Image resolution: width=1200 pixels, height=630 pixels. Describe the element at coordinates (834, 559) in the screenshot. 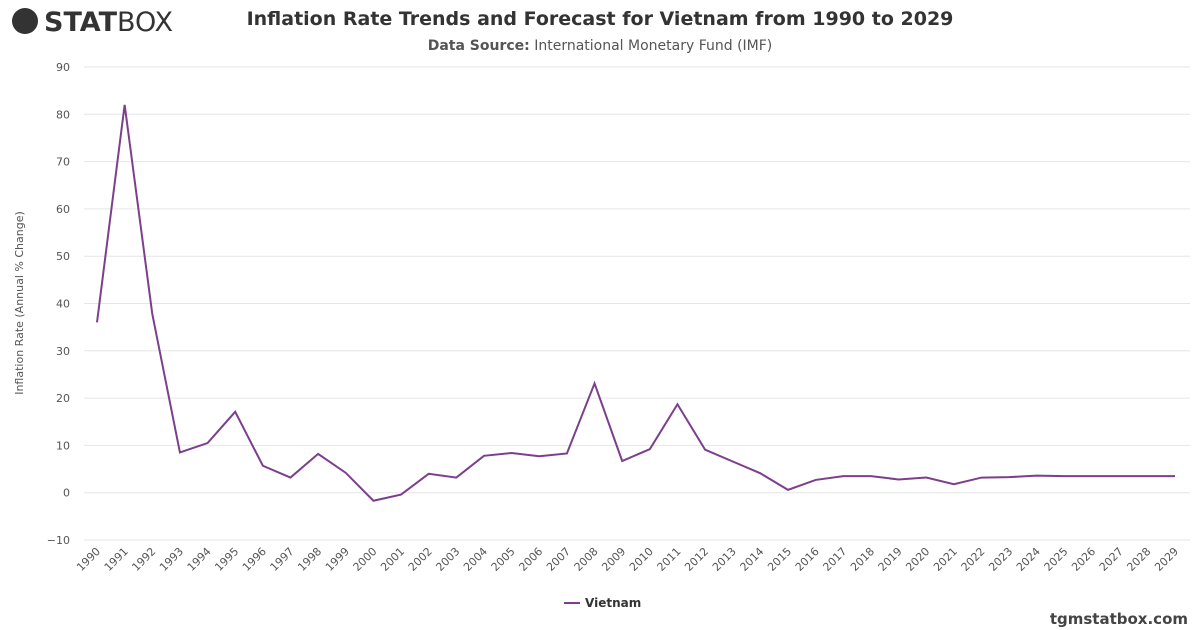

I see `x-tick-label: 2017` at that location.